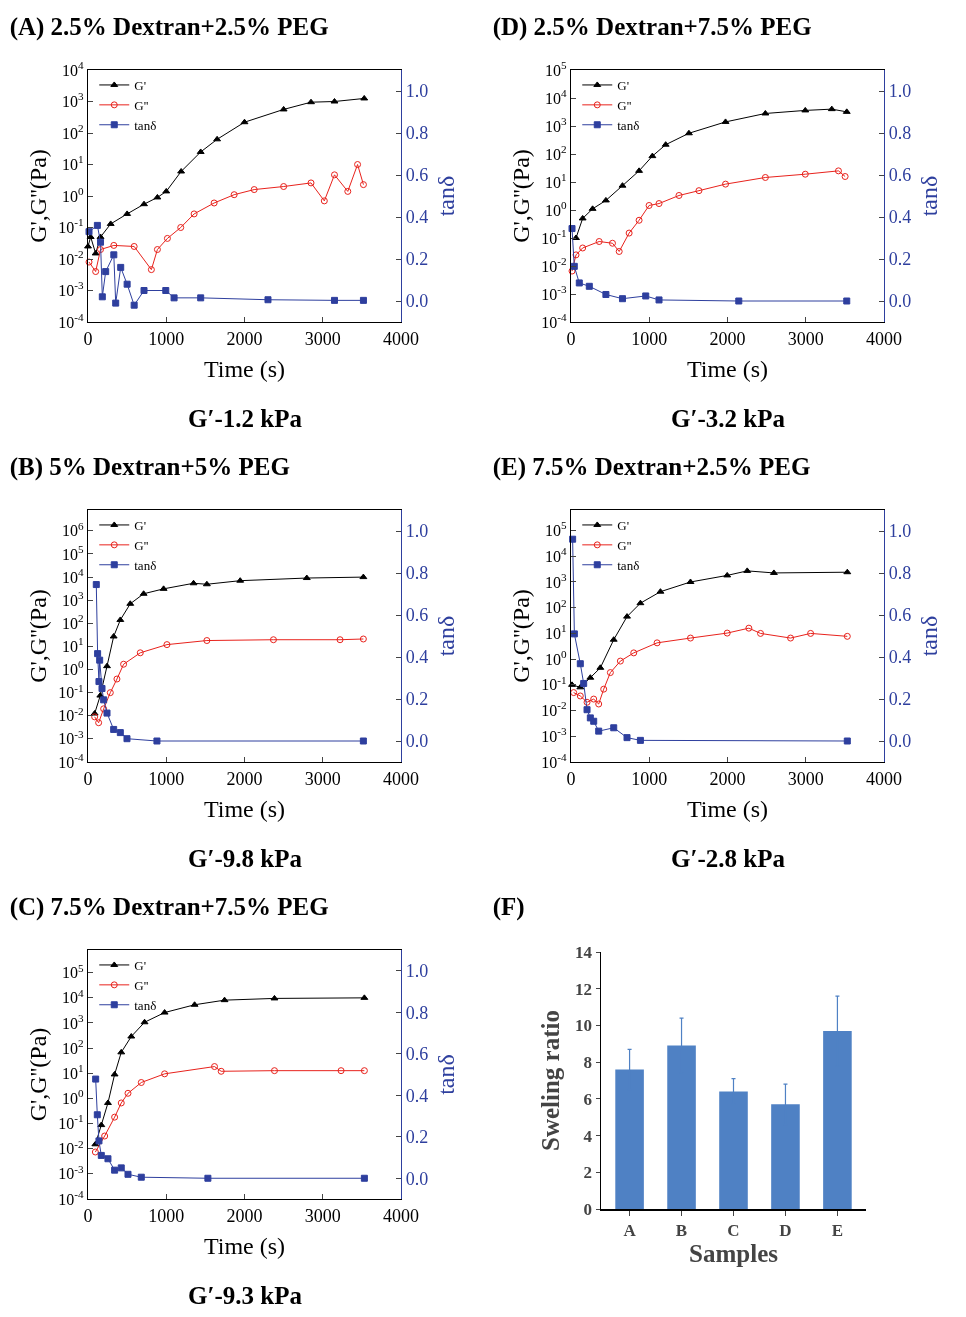 The height and width of the screenshot is (1317, 966). Describe the element at coordinates (166, 338) in the screenshot. I see `x-tick-label: 1000` at that location.